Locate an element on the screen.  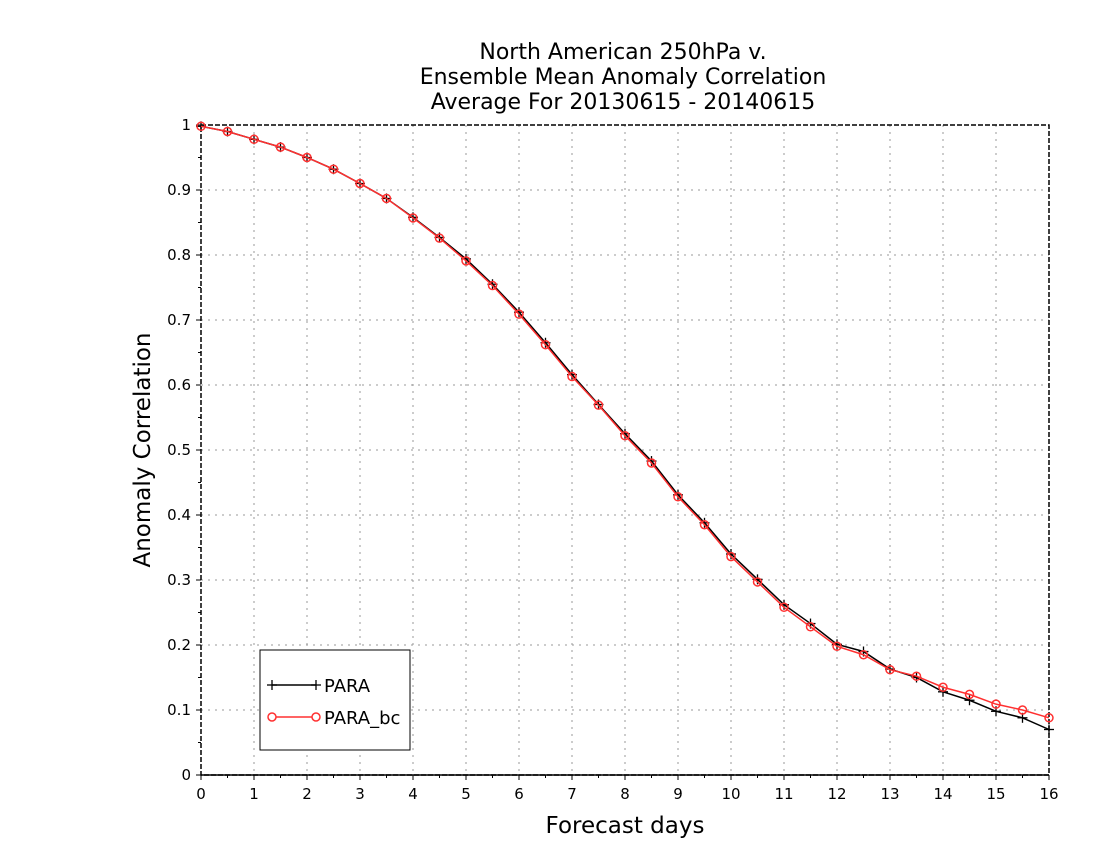
y-tick-label: 0 is located at coordinates (186, 775).